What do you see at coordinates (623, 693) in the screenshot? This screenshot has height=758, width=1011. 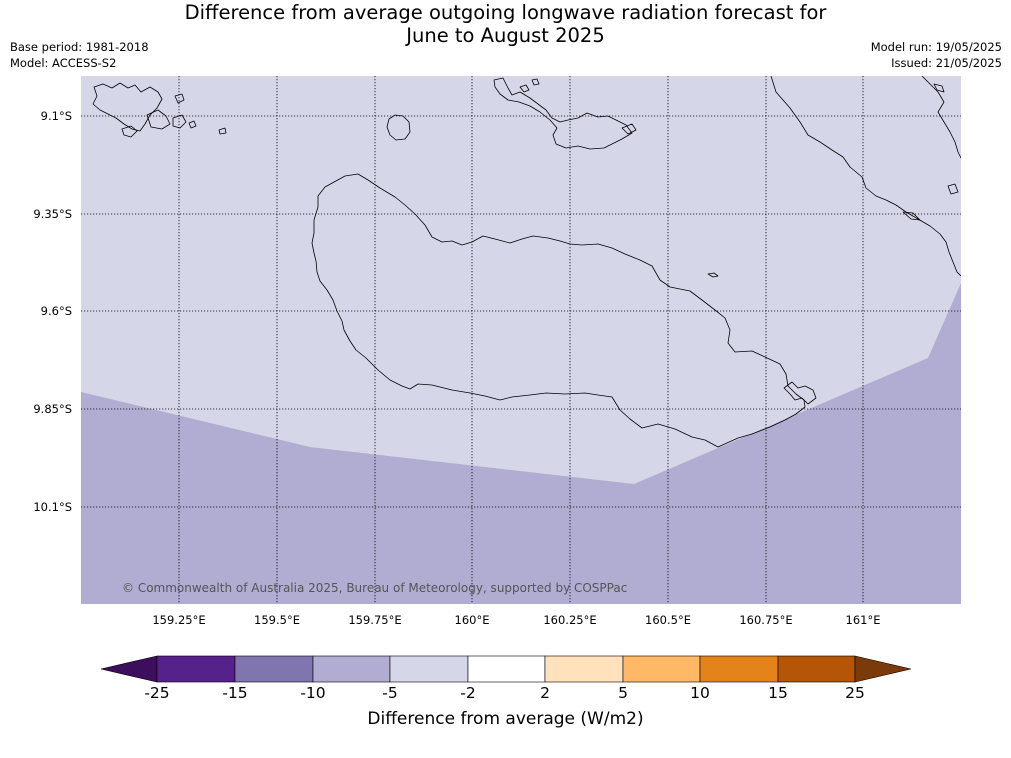 I see `colorbar-tick: 5` at bounding box center [623, 693].